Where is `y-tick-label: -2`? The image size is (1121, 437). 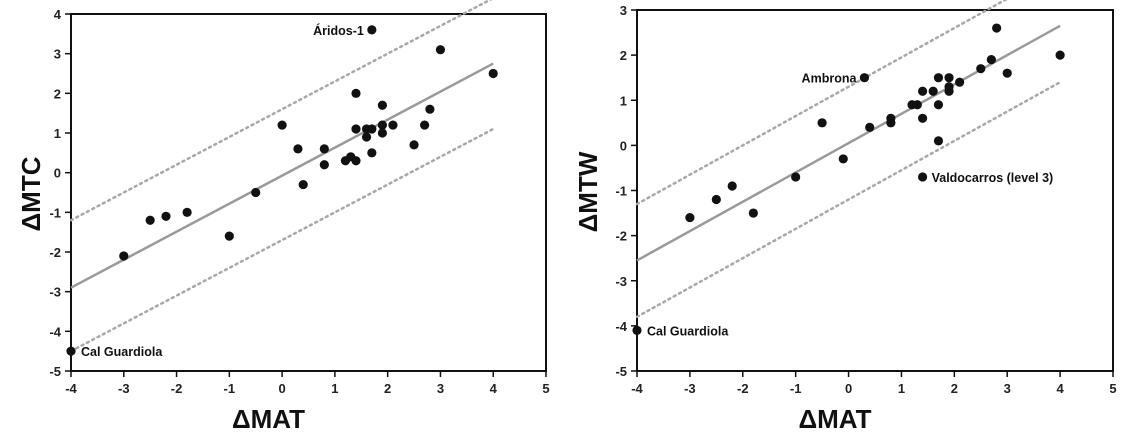
y-tick-label: -2 is located at coordinates (55, 252).